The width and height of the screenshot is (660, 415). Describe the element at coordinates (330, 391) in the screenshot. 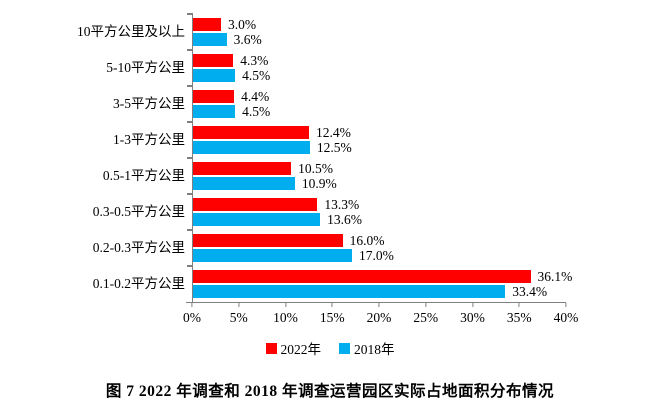

I see `figure-caption: 图 7 2022 年调查和 2018 年调查运营园区实际占地面积分布情况` at that location.